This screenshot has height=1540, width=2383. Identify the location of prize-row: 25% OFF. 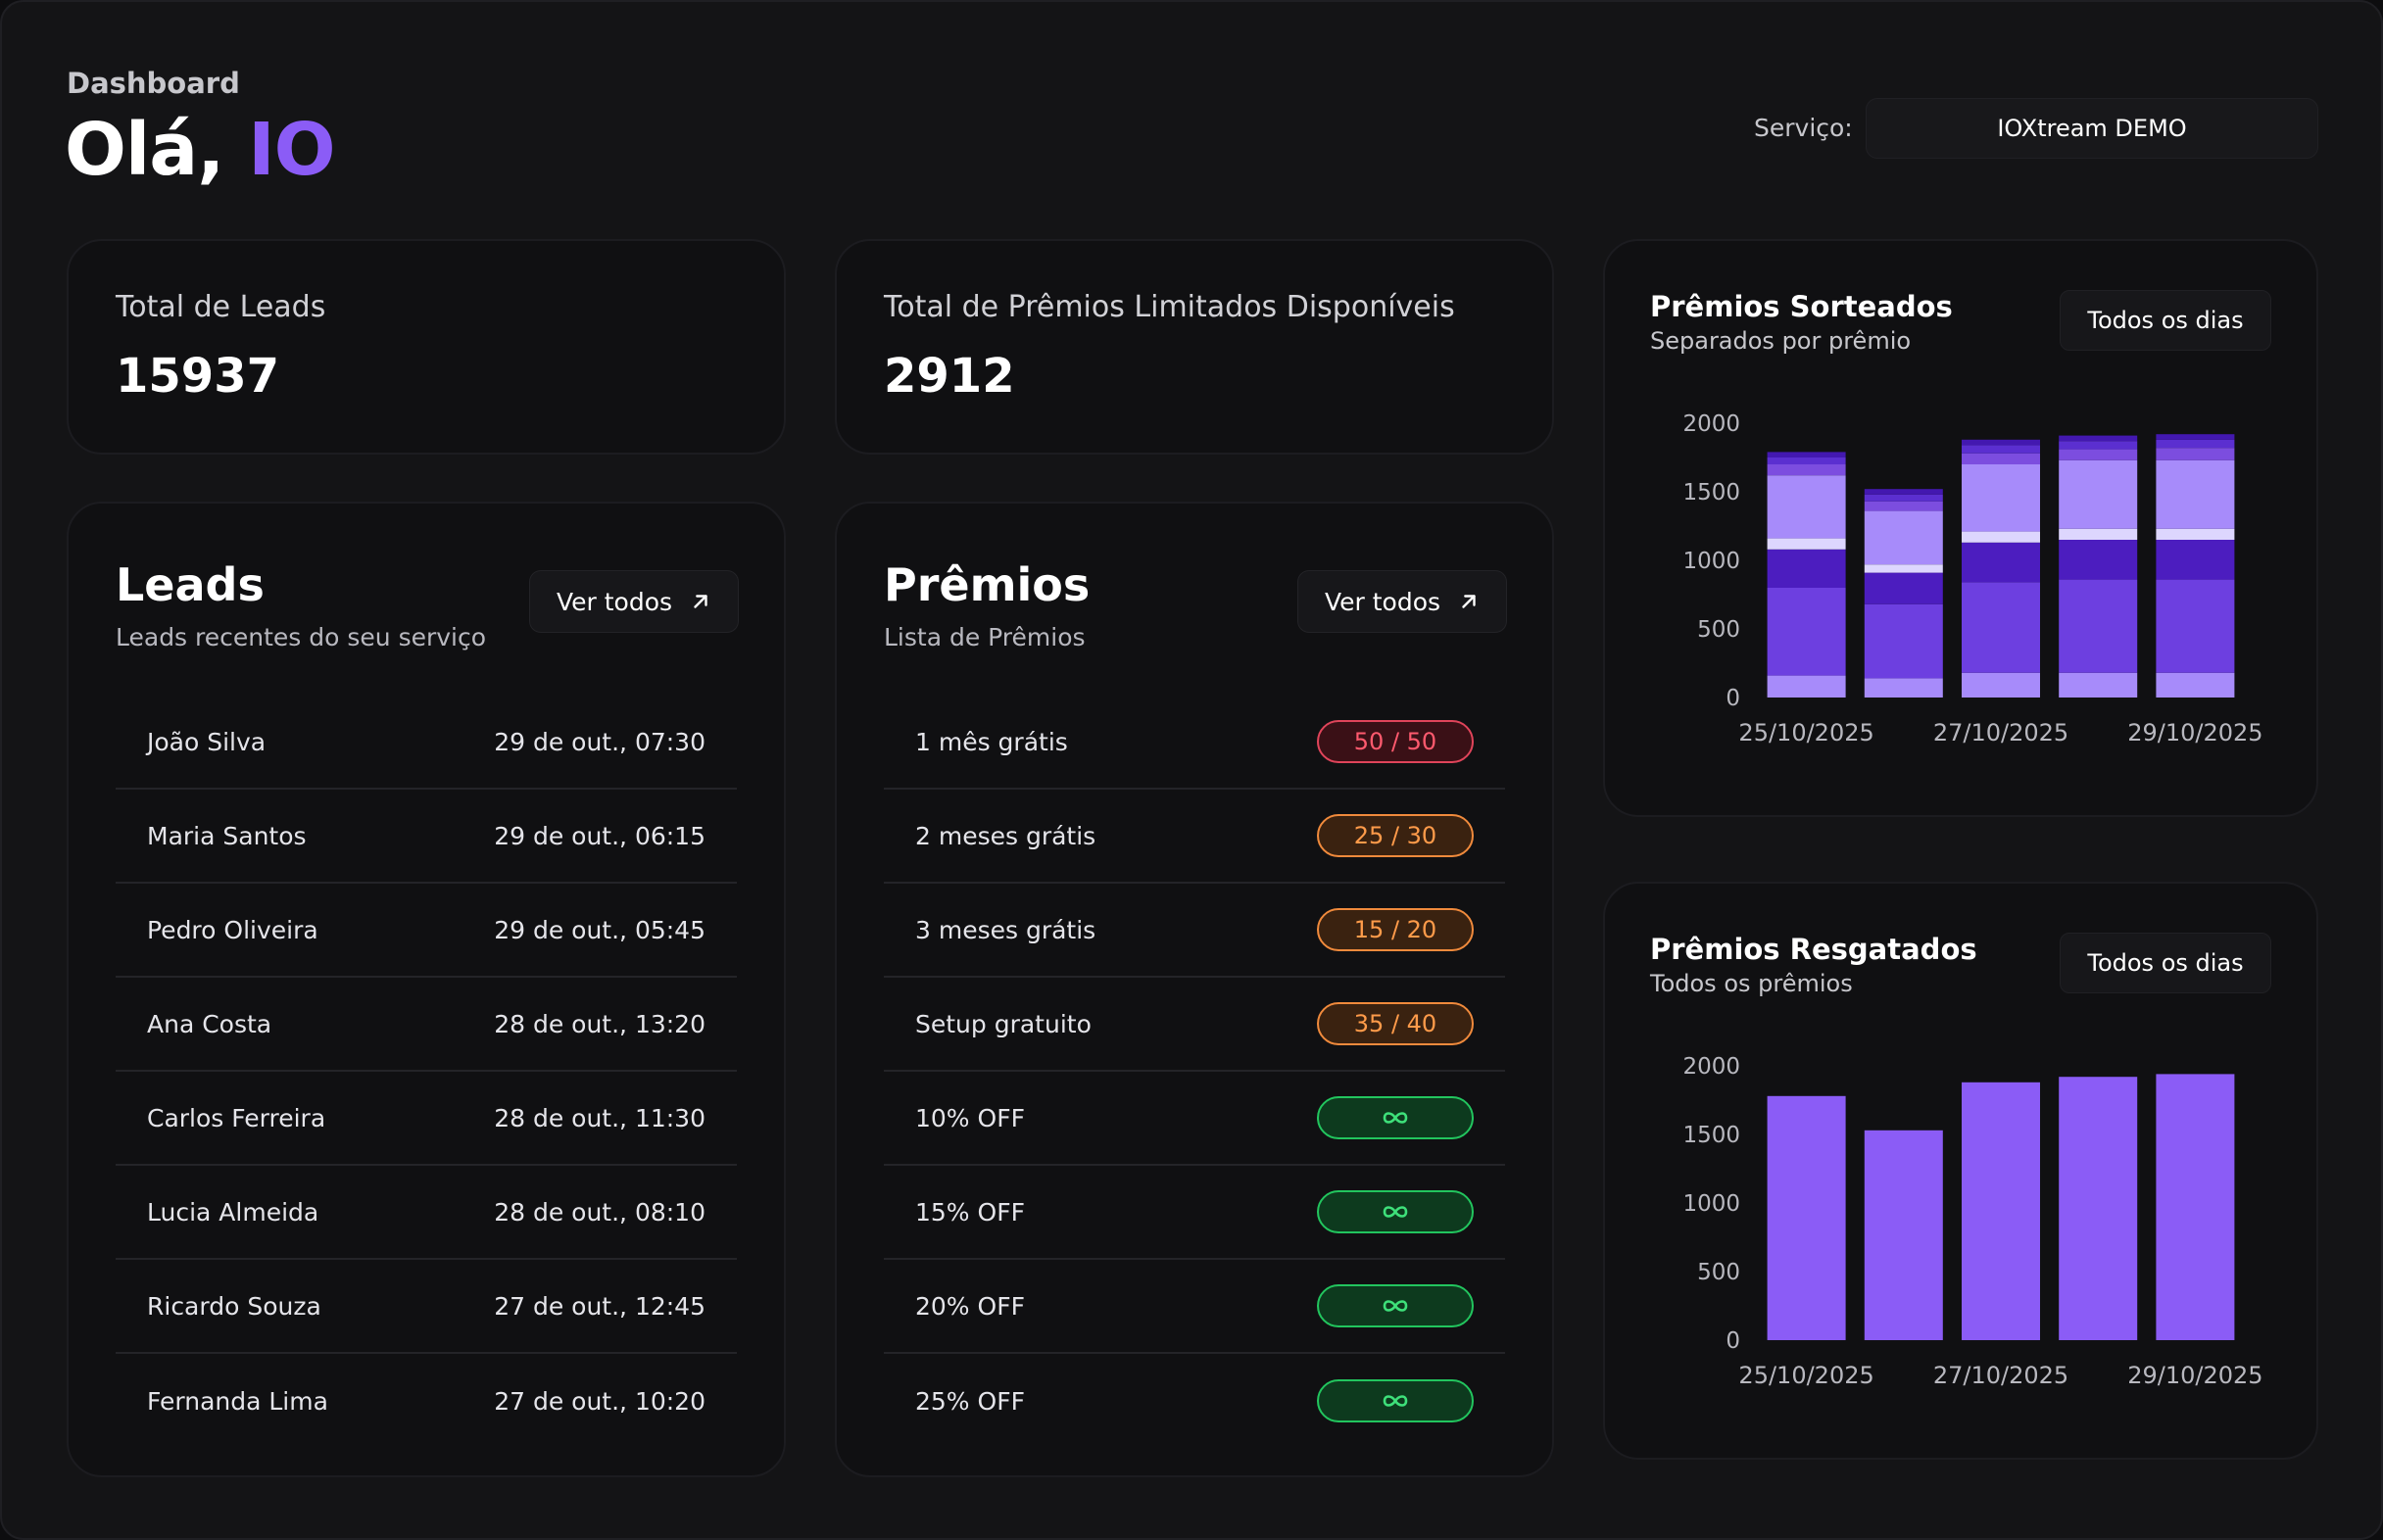
(1194, 1401).